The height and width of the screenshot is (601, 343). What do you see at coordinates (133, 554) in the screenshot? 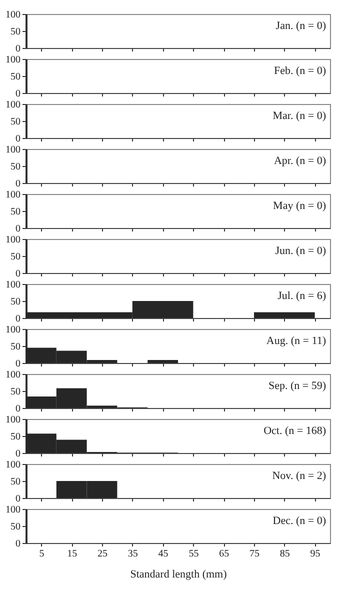
I see `x-tick-label: 35` at bounding box center [133, 554].